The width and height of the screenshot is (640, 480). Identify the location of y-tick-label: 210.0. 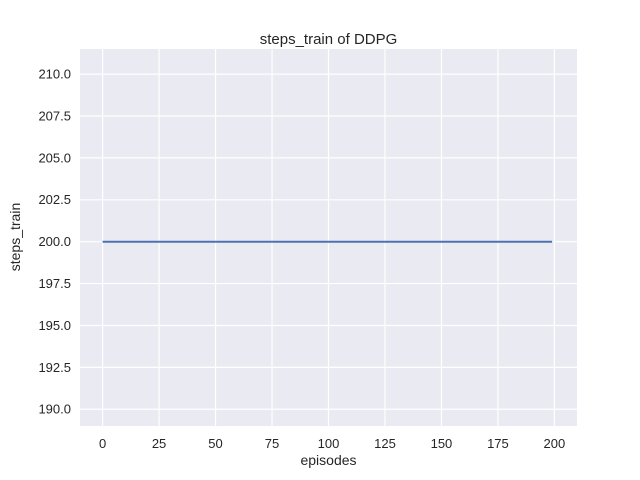
(54, 74).